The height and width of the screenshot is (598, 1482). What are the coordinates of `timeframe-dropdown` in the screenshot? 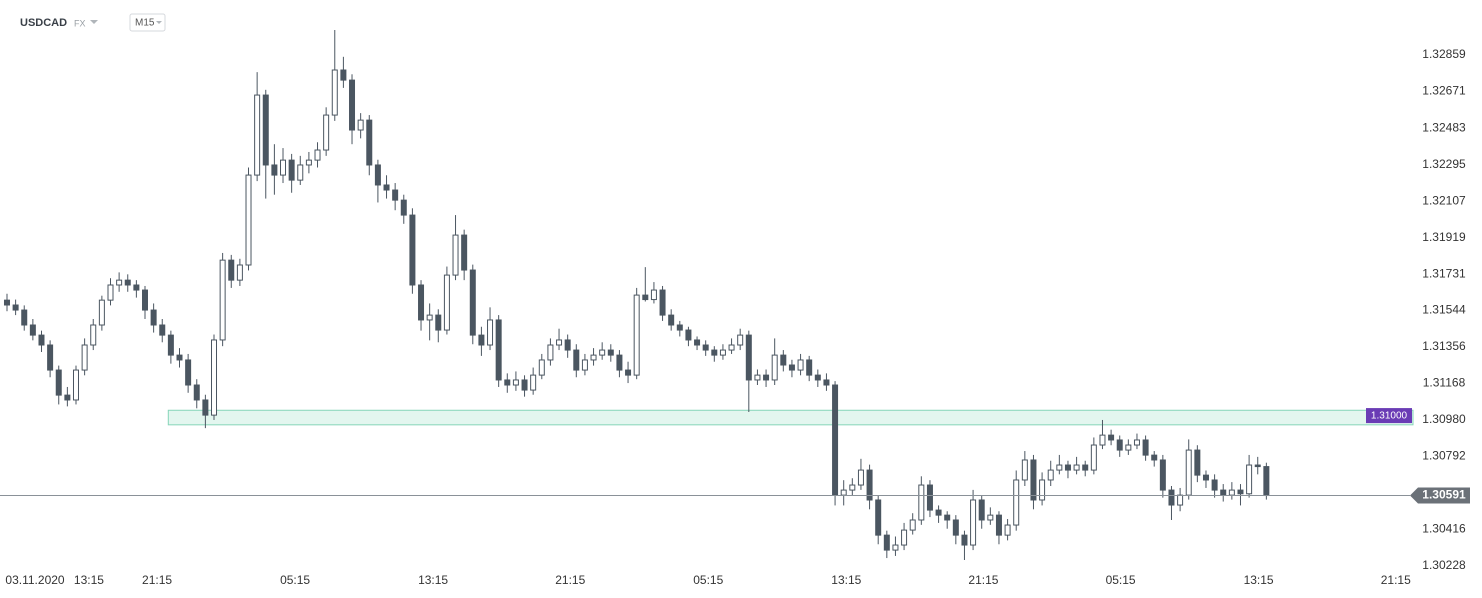 It's located at (159, 22).